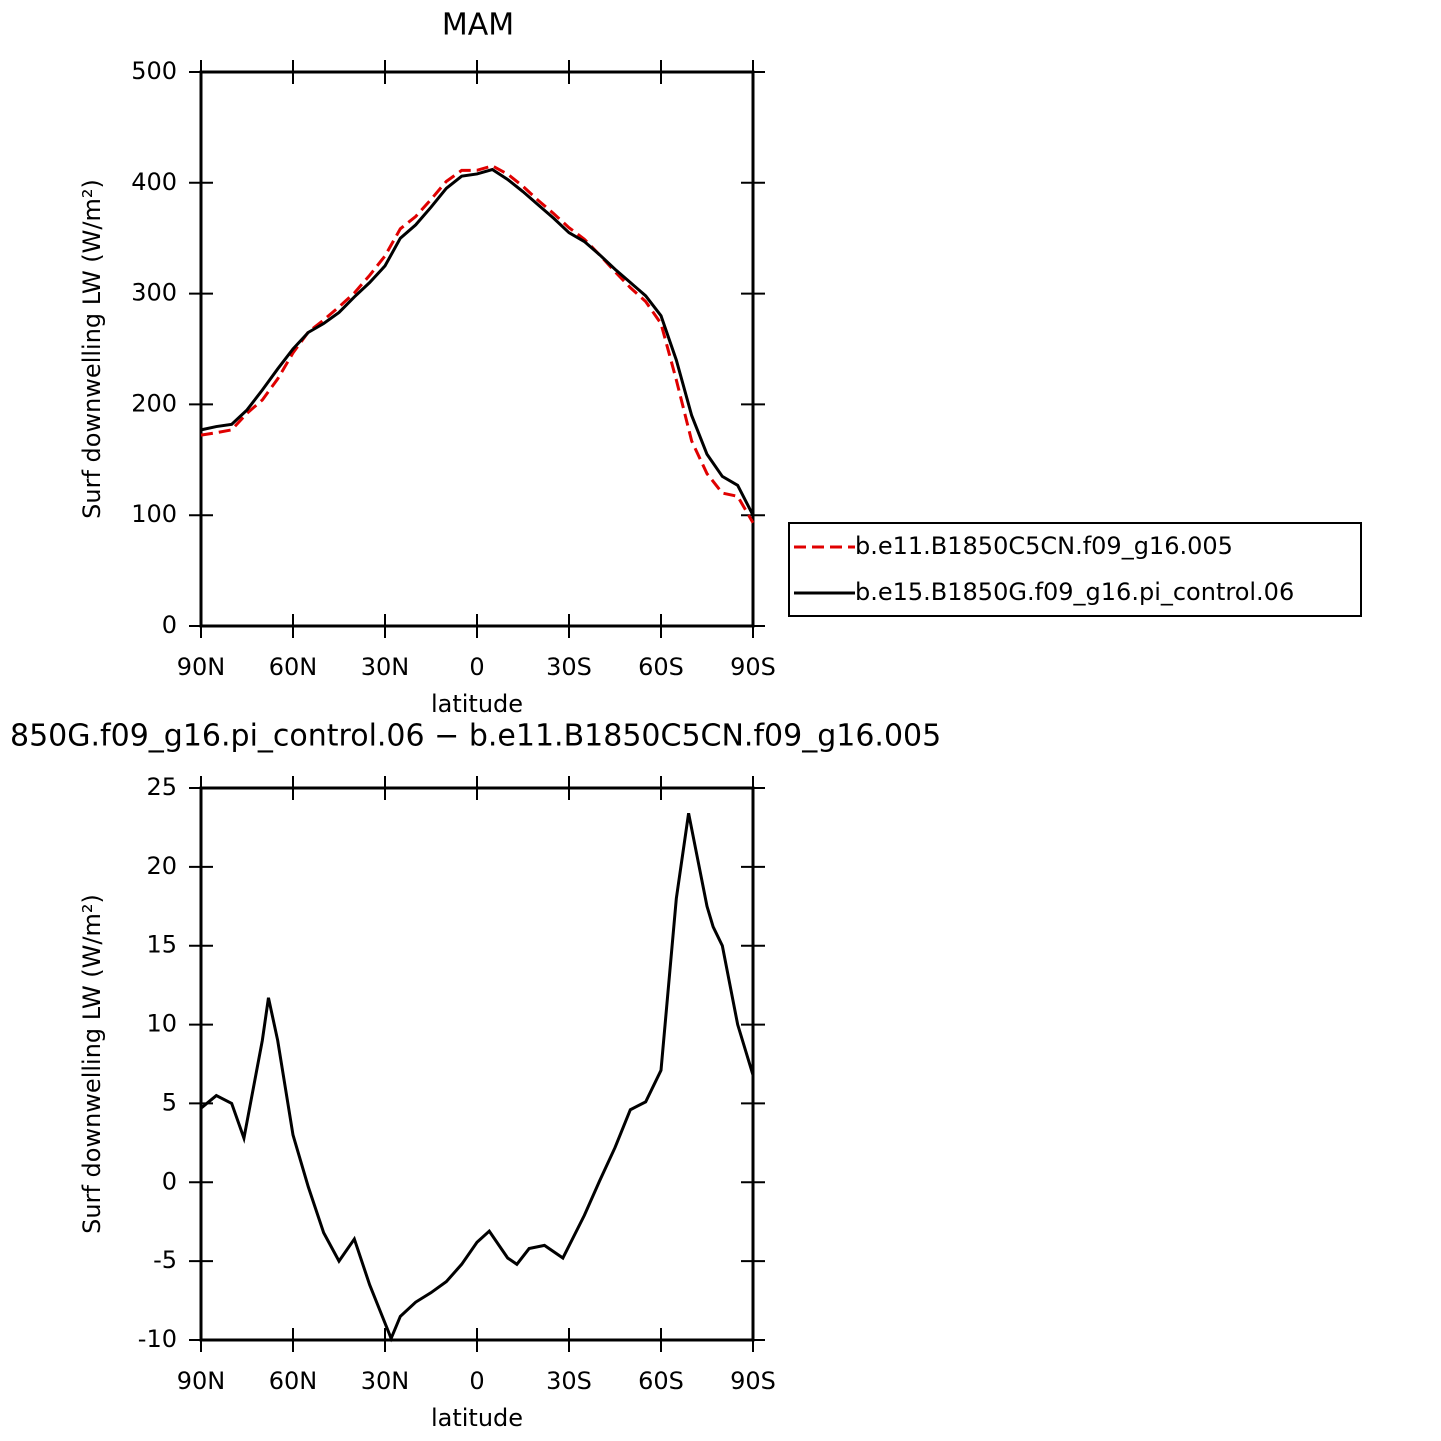 The width and height of the screenshot is (1441, 1441). Describe the element at coordinates (1044, 546) in the screenshot. I see `legend-label: b.e11.B1850C5CN.f09_g16.005` at that location.